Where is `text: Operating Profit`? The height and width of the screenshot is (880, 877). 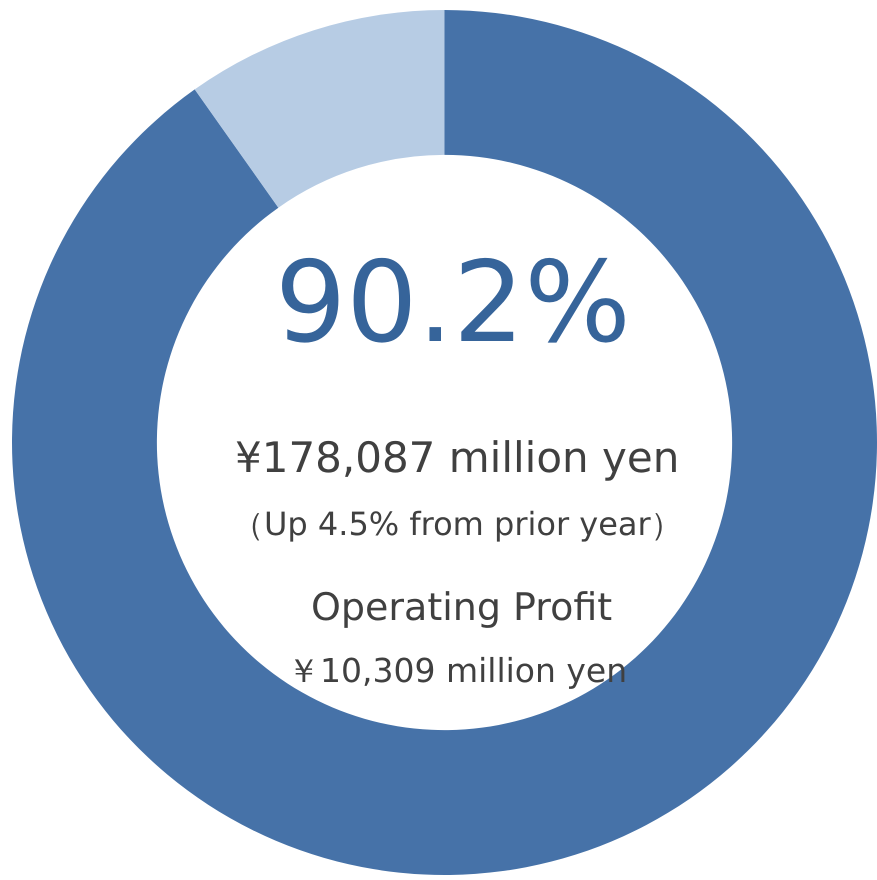
text: Operating Profit is located at coordinates (461, 607).